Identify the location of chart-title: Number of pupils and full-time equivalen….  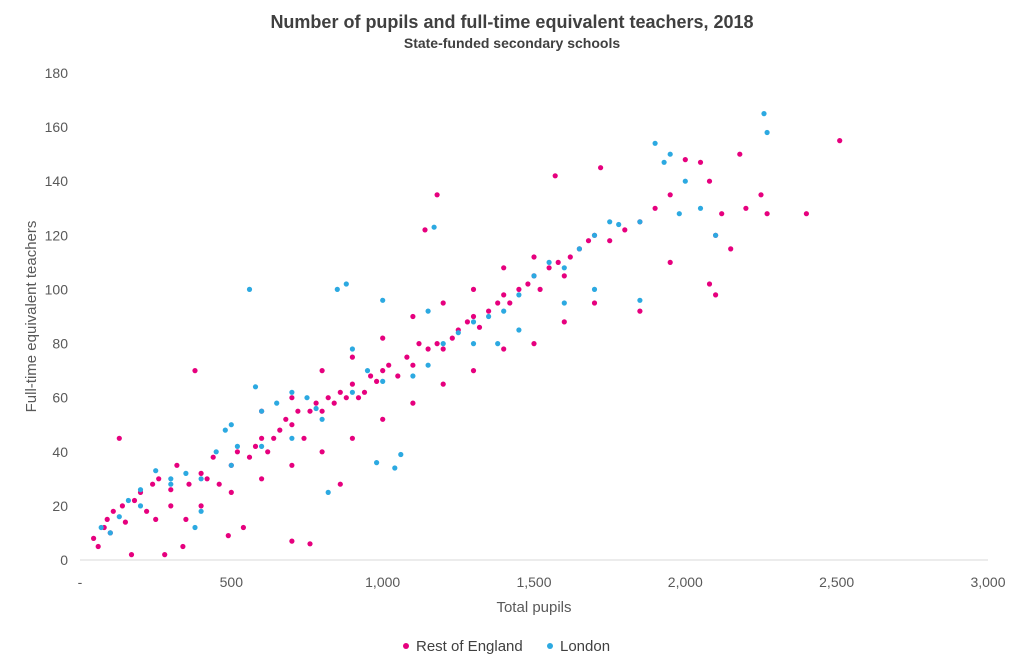
(512, 22).